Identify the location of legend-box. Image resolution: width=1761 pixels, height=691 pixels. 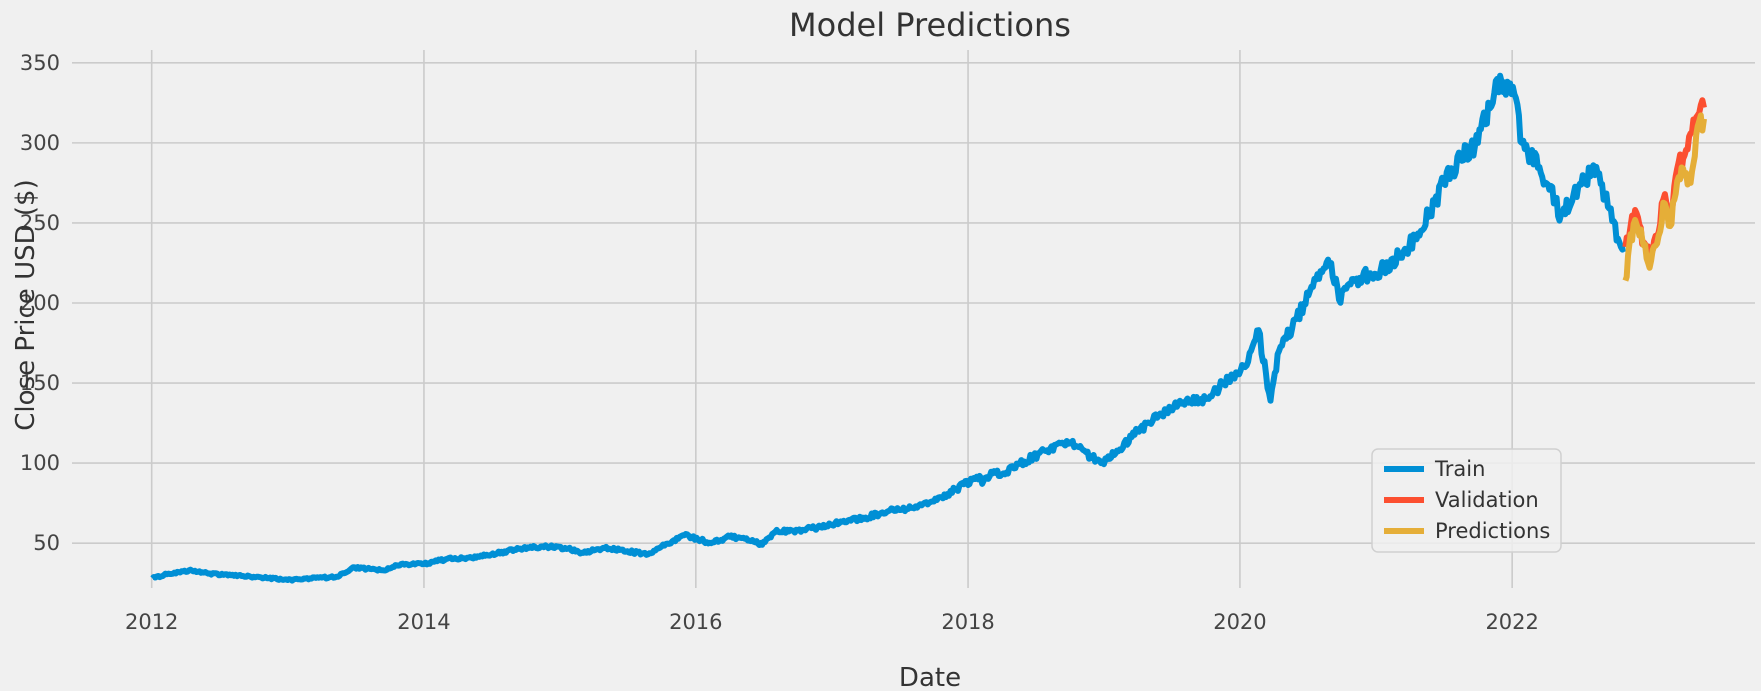
(1466, 500).